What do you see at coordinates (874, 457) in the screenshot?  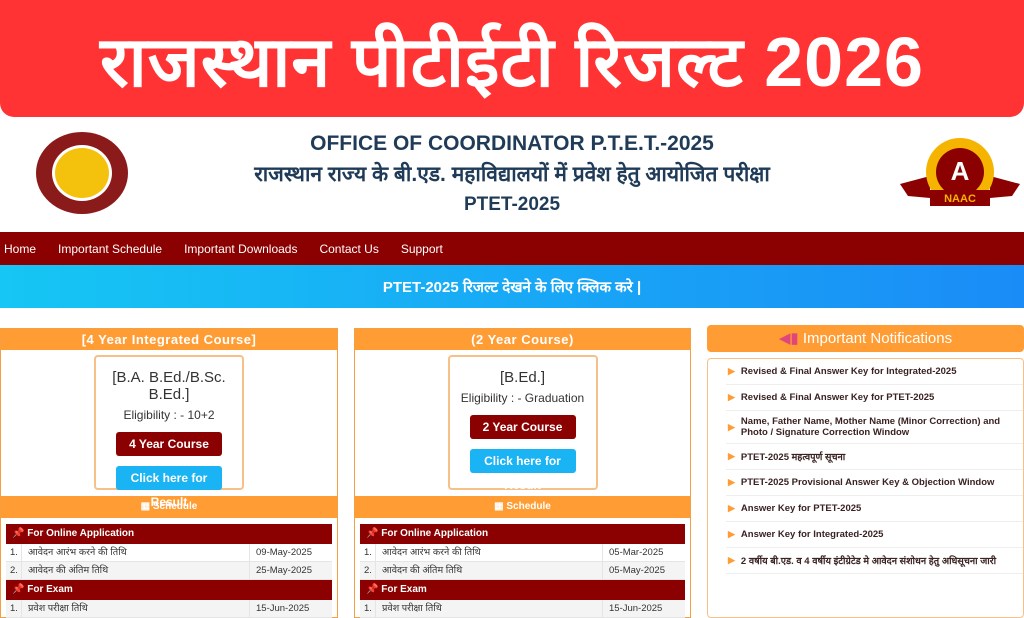 I see `notification-item: ▶ PTET-2025 महत्वपूर्ण सूचना` at bounding box center [874, 457].